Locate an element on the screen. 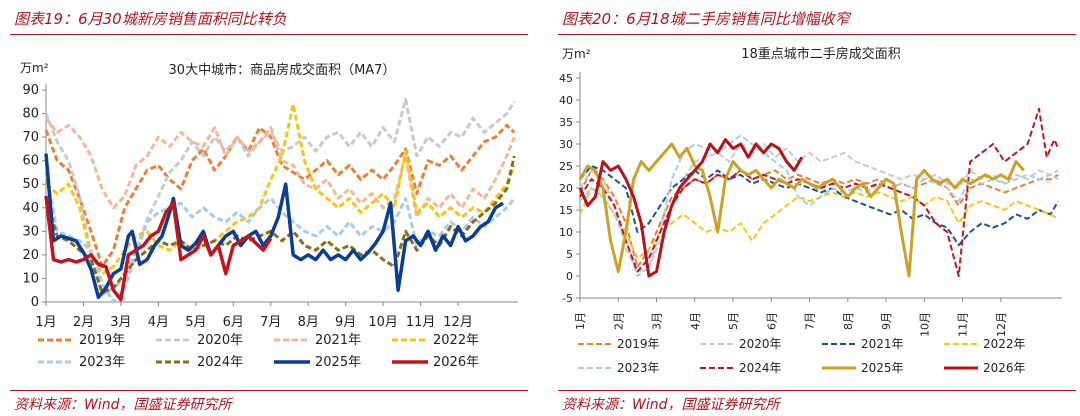 Image resolution: width=1080 pixels, height=416 pixels. y-tick-label: 80 is located at coordinates (30, 114).